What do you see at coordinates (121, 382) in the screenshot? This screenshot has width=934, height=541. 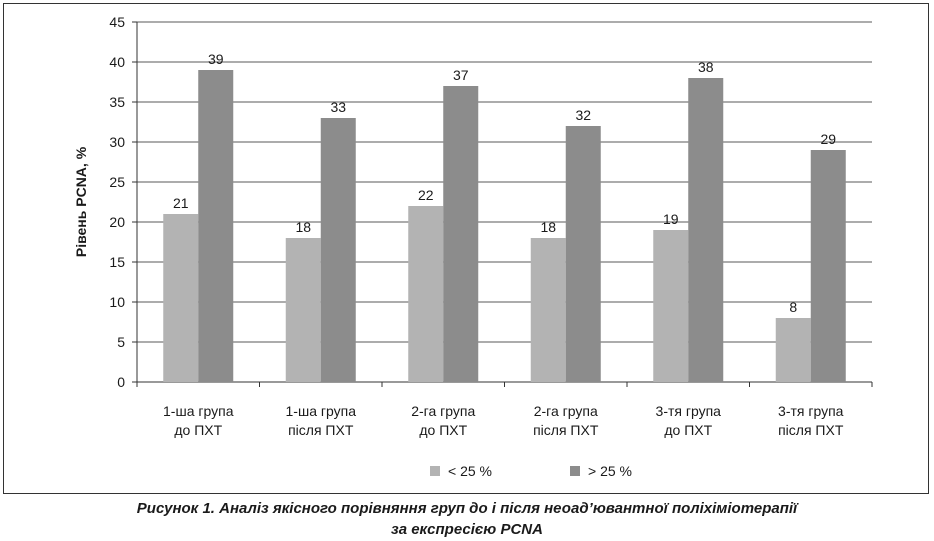 I see `y-tick-label: 0` at bounding box center [121, 382].